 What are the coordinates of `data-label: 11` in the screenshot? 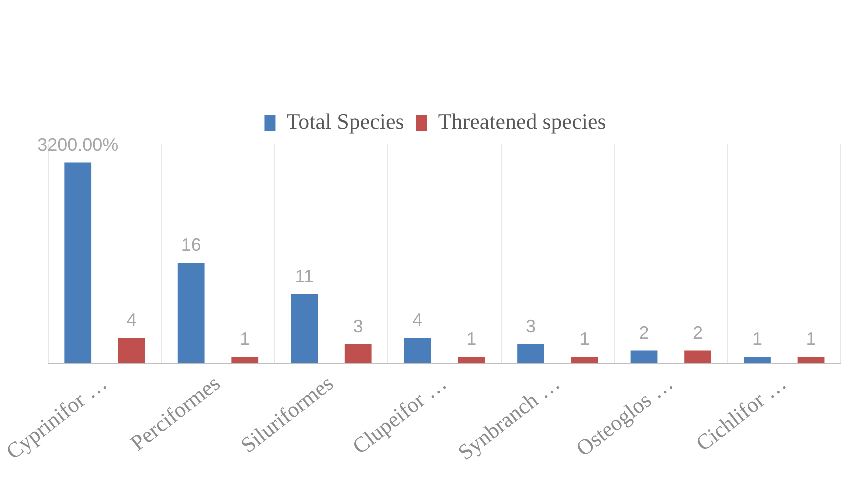 It's located at (304, 276).